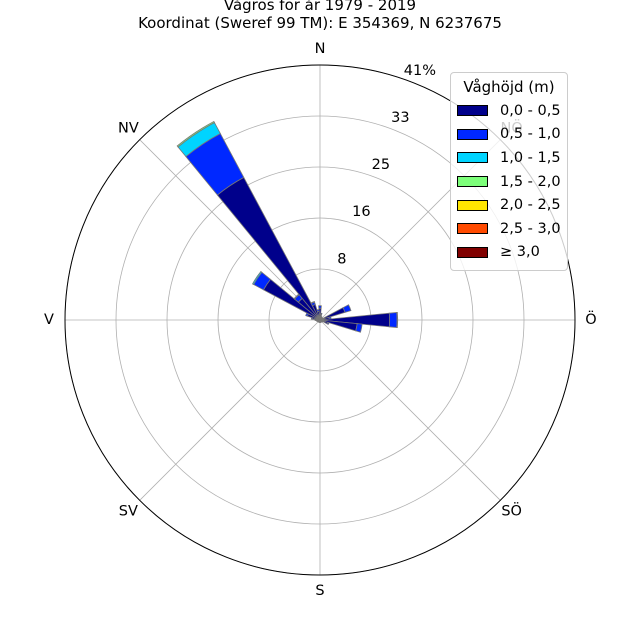 The width and height of the screenshot is (640, 640). Describe the element at coordinates (128, 512) in the screenshot. I see `direction-label-SV: SV` at that location.